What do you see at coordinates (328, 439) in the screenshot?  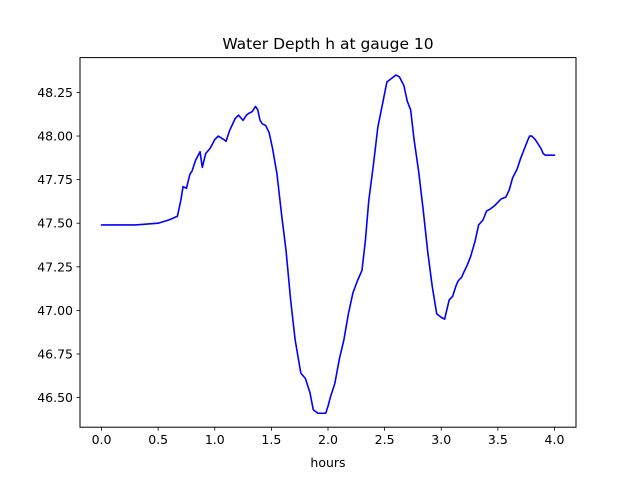 I see `x-tick-label: 2.0` at bounding box center [328, 439].